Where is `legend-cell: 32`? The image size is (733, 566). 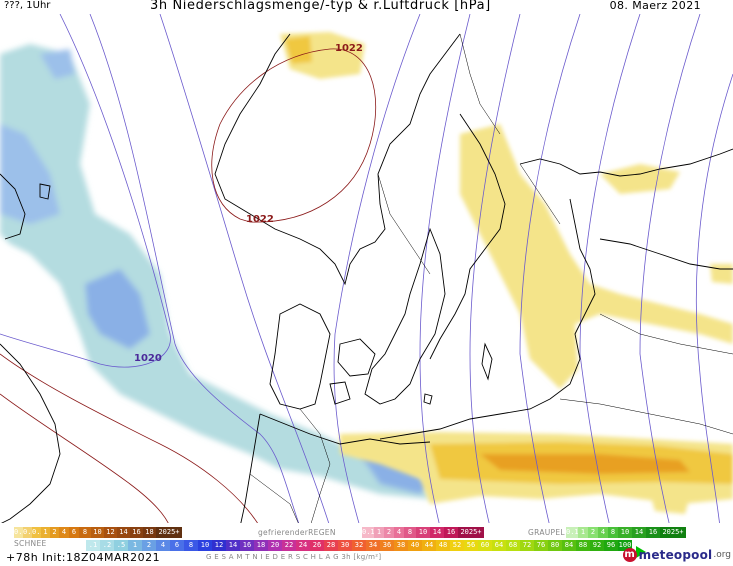 legend-cell: 32 is located at coordinates (359, 545).